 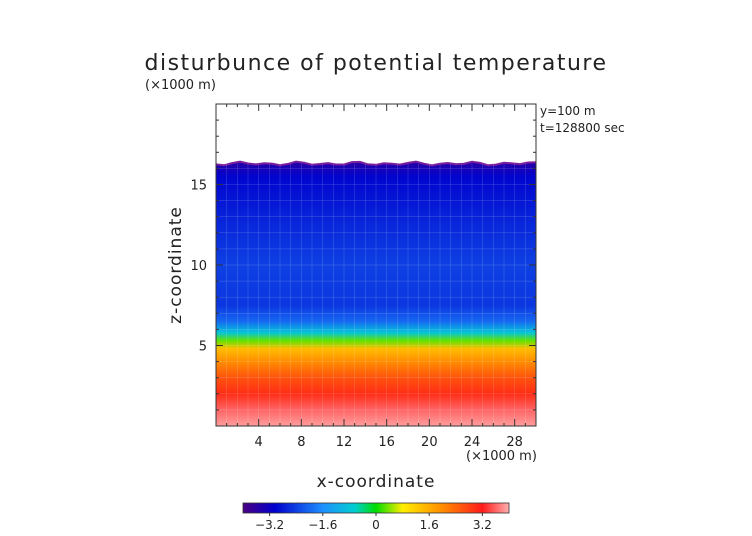 I want to click on colorbar: −3.2 −1.6 0 1.6 3.2, so click(x=376, y=517).